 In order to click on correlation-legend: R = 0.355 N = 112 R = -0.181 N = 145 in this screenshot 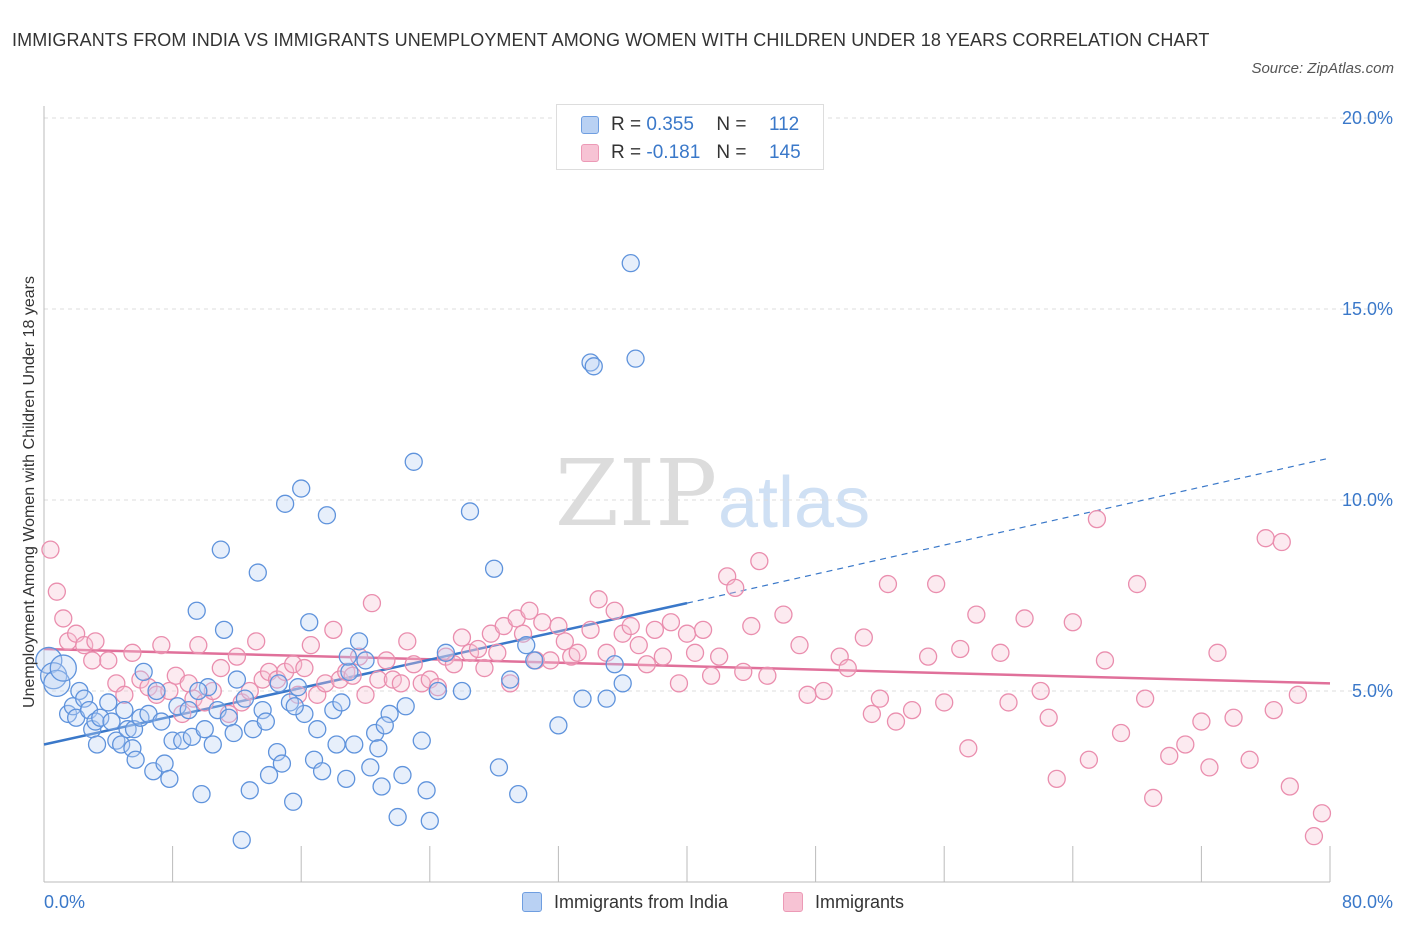, I will do `click(690, 137)`.